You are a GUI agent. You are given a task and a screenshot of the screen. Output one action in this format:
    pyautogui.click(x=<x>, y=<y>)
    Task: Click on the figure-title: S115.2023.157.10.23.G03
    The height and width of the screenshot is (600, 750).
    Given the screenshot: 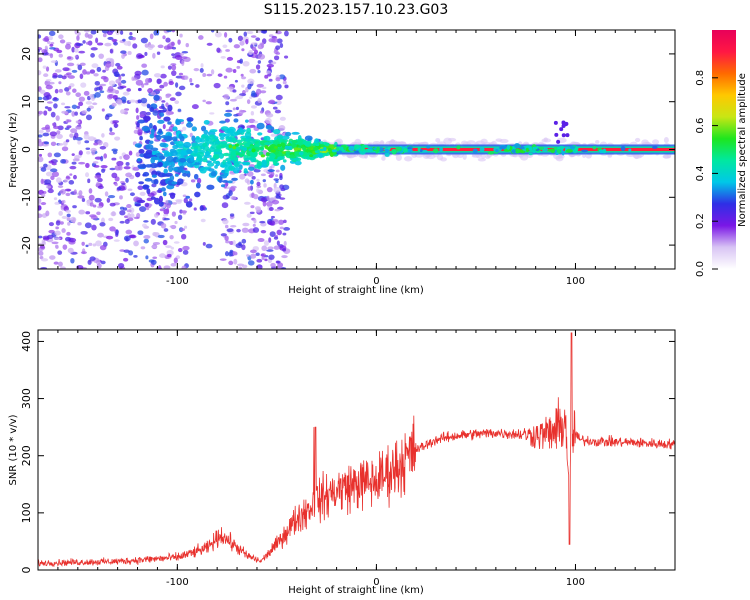 What is the action you would take?
    pyautogui.click(x=356, y=10)
    